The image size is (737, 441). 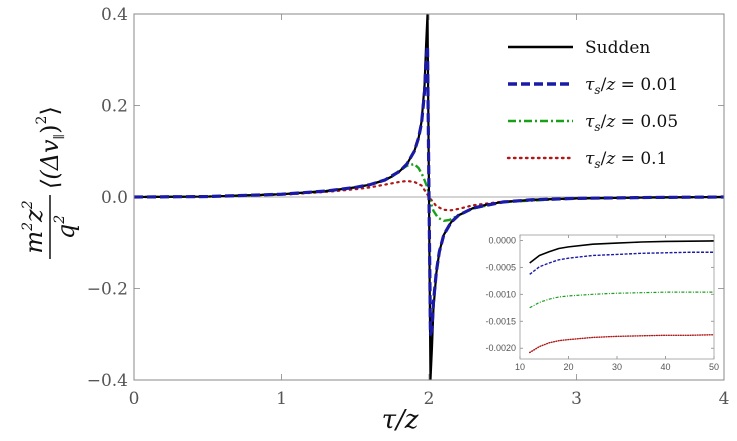 I want to click on y-tick-label: -0.0010, so click(x=500, y=294).